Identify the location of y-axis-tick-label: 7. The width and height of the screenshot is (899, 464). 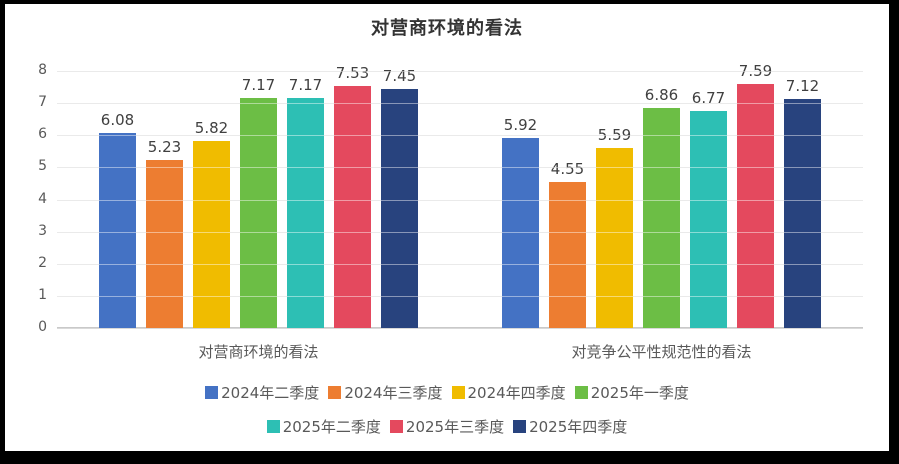
(42, 102).